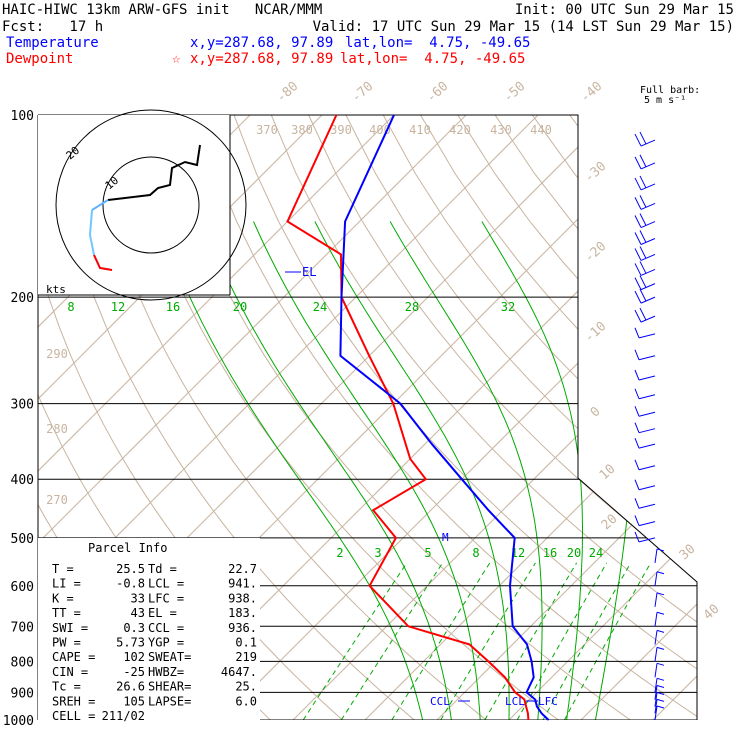  I want to click on parcel-row: K = 33 LFC = 938., so click(154, 598).